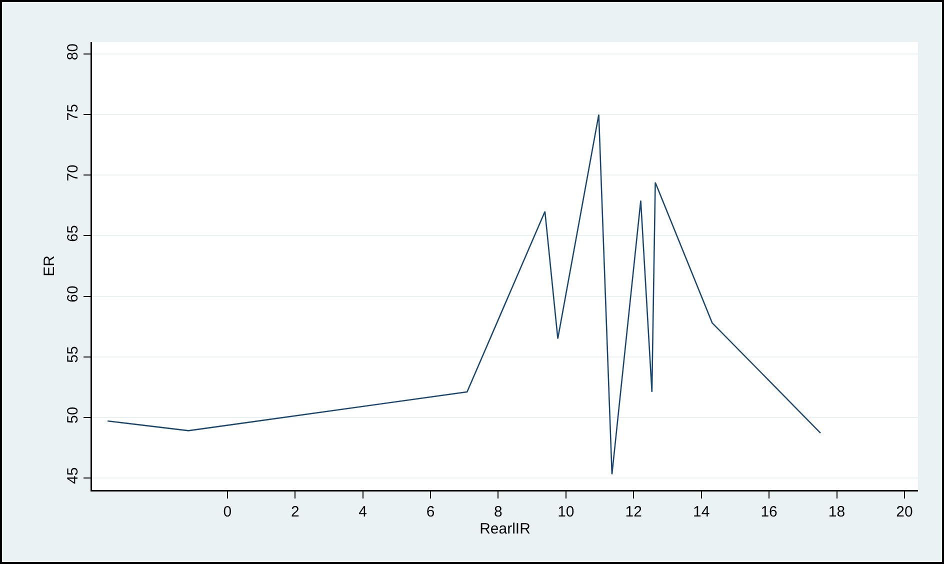 The image size is (944, 564). I want to click on y-tick-label: 80, so click(73, 52).